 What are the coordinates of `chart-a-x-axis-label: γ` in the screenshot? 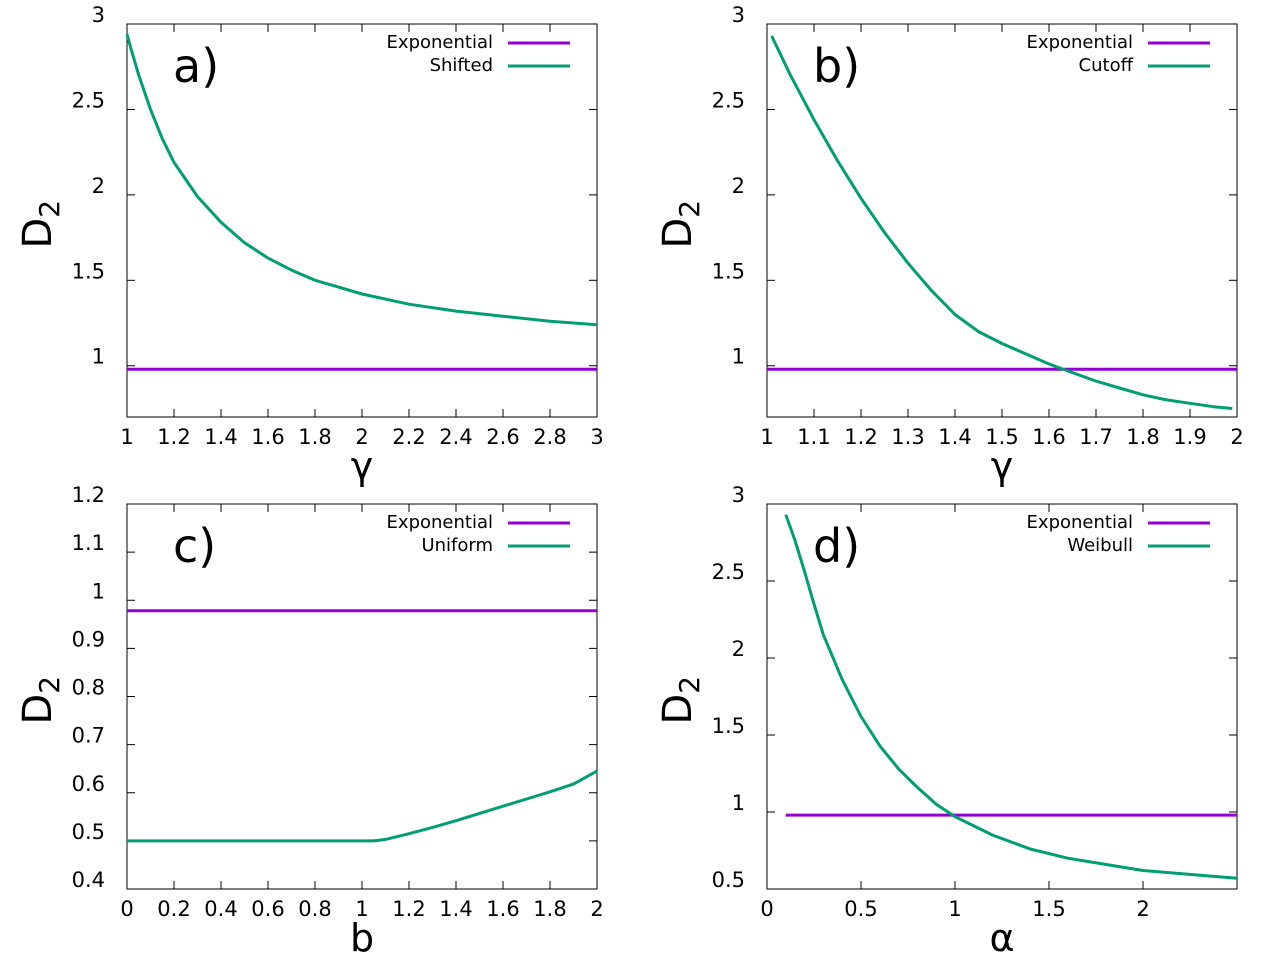 It's located at (362, 466).